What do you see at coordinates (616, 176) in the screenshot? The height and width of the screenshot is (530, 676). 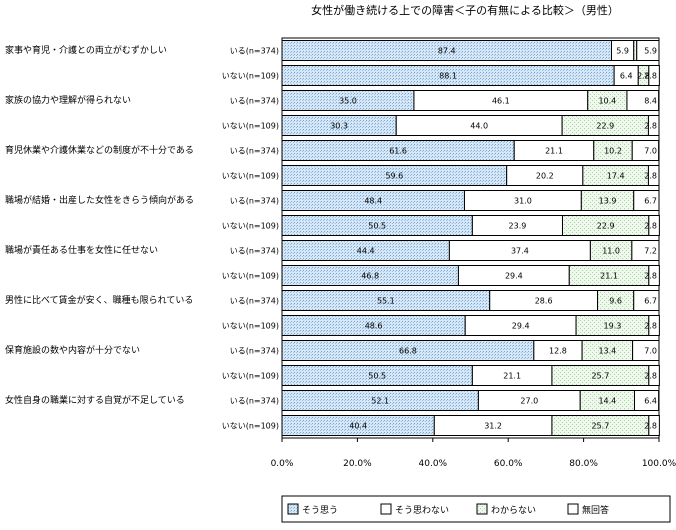 I see `data-label: 17.4` at bounding box center [616, 176].